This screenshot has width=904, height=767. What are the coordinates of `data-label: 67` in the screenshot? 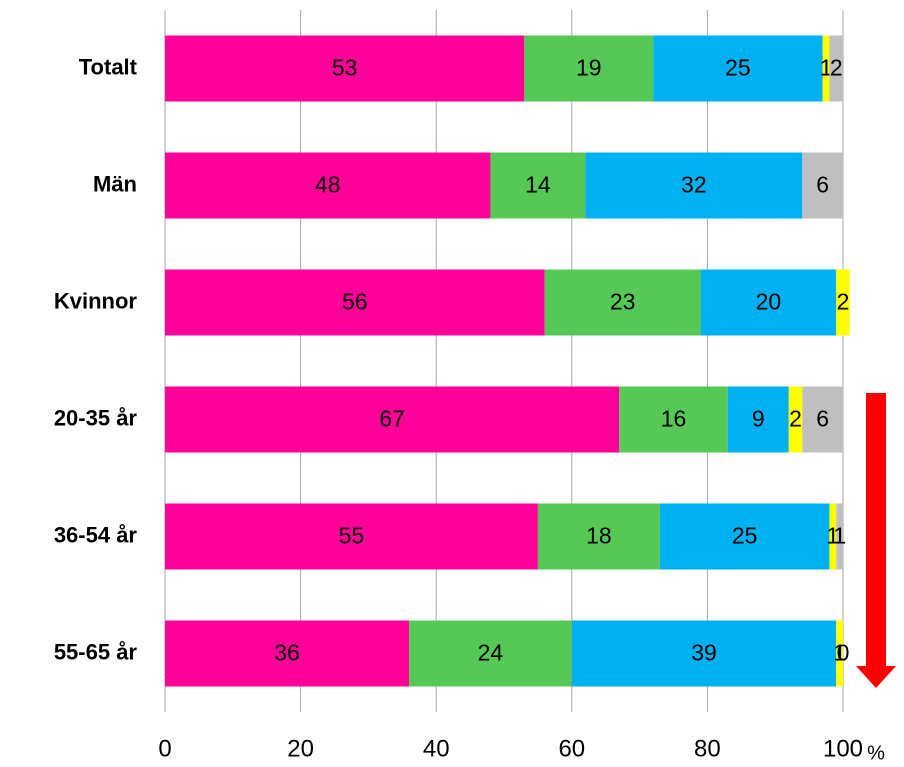 It's located at (392, 419).